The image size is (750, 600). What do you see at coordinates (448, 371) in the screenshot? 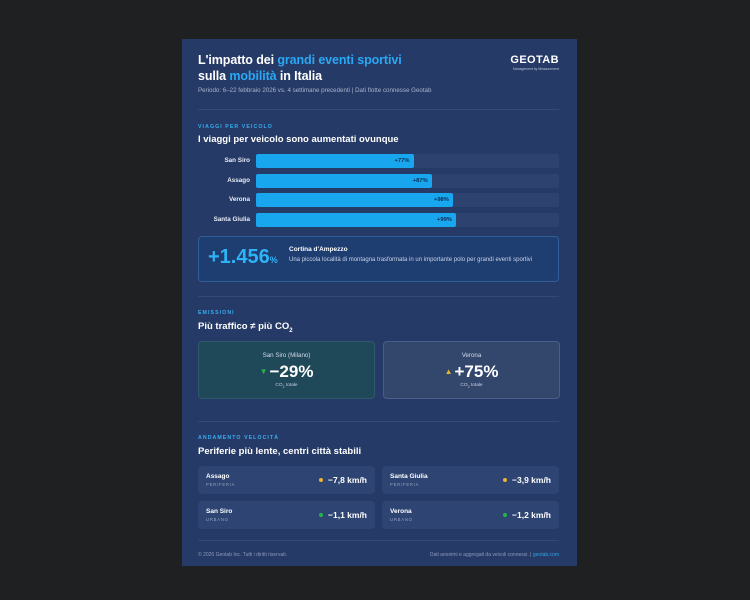
I see `arrow-up-icon: ▲` at bounding box center [448, 371].